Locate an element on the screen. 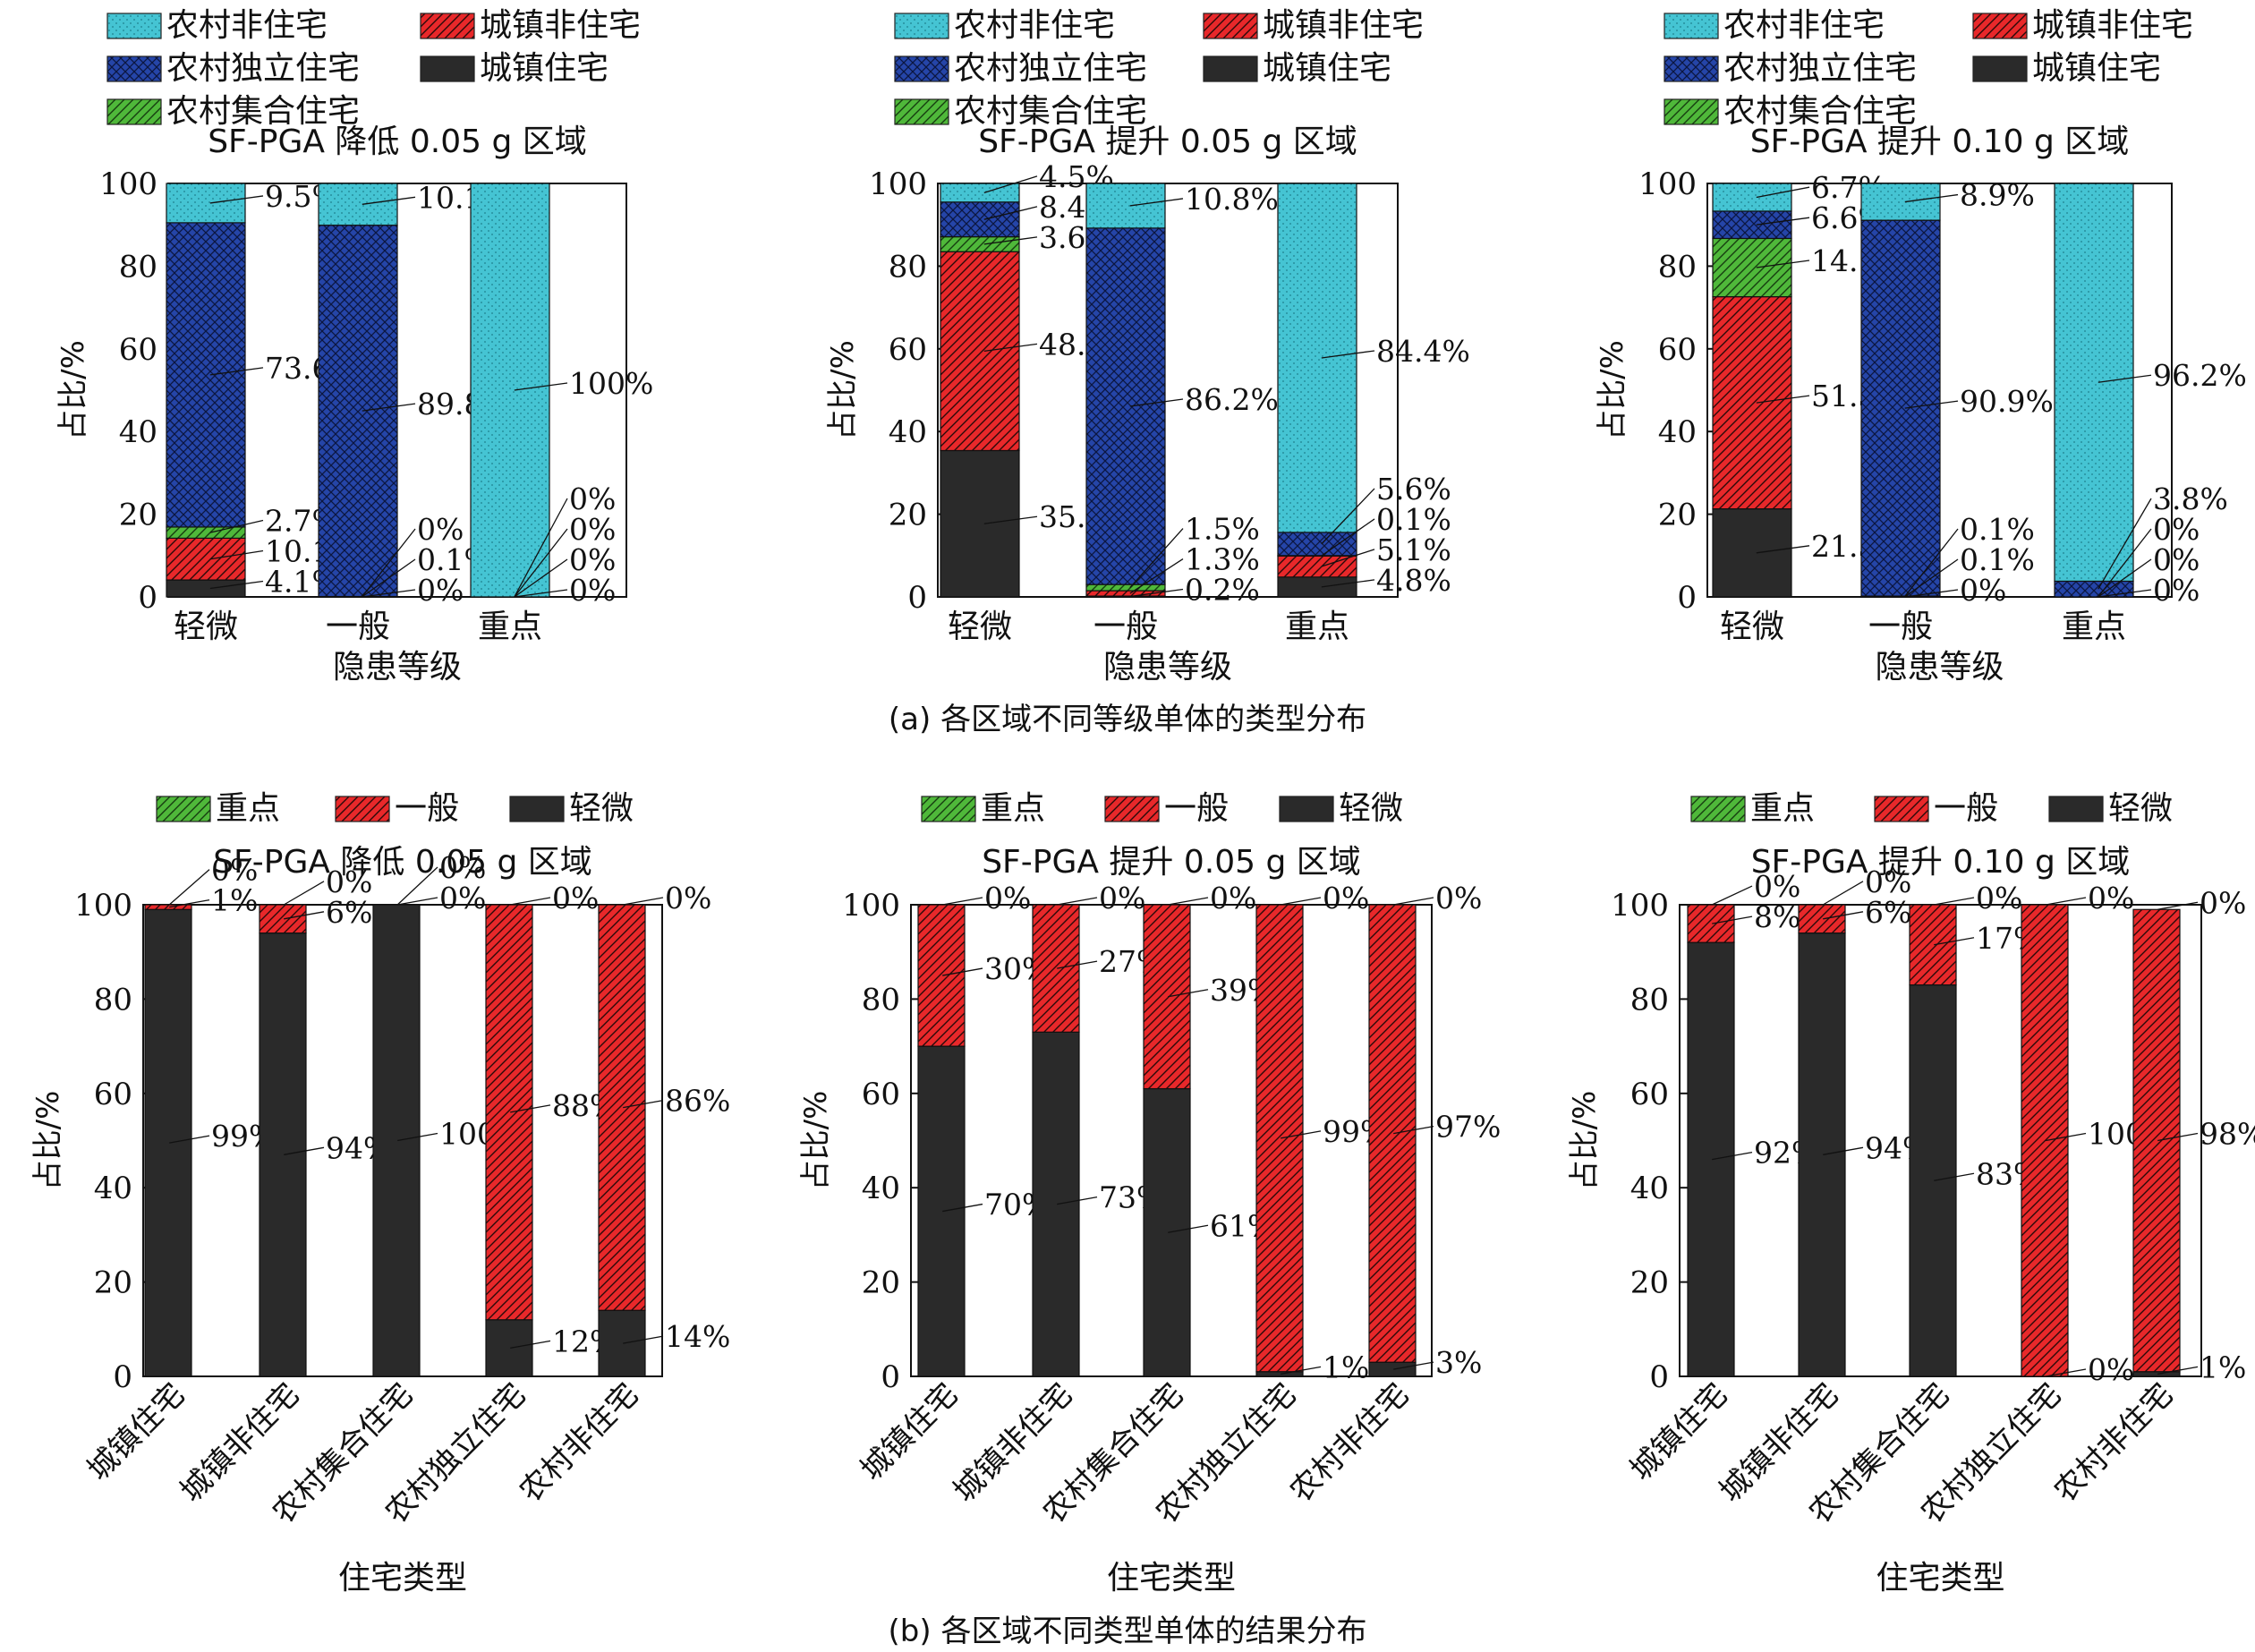  chart-title: SF-PGA 提升 0.05 g 区域 is located at coordinates (1167, 141).